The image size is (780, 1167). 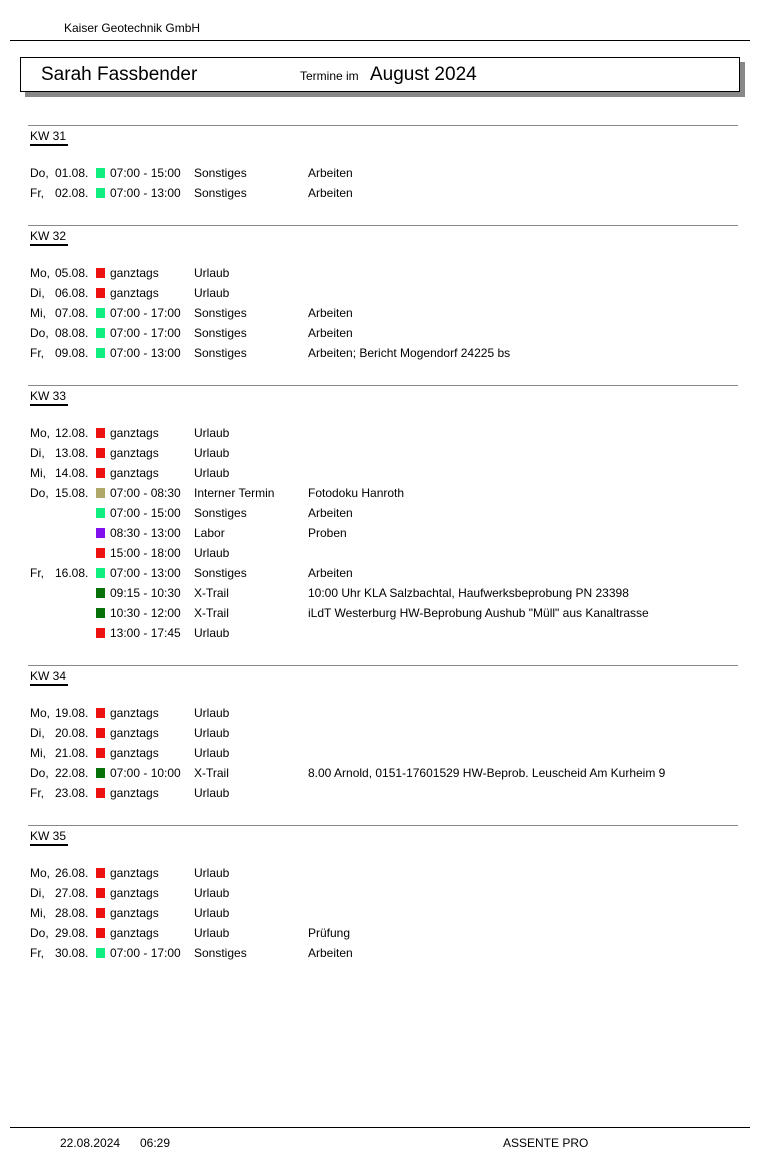 What do you see at coordinates (356, 493) in the screenshot?
I see `description: Fotodoku Hanroth` at bounding box center [356, 493].